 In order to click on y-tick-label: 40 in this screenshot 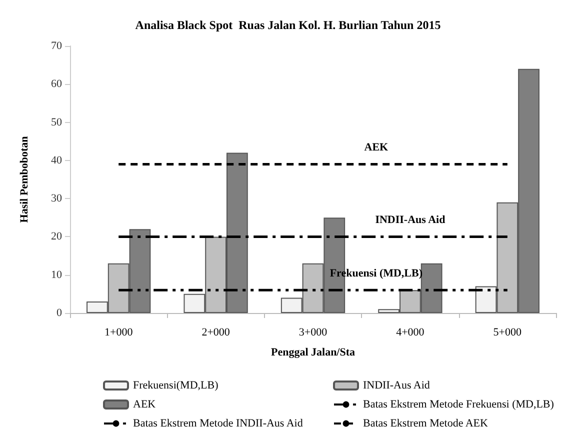, I will do `click(56, 160)`.